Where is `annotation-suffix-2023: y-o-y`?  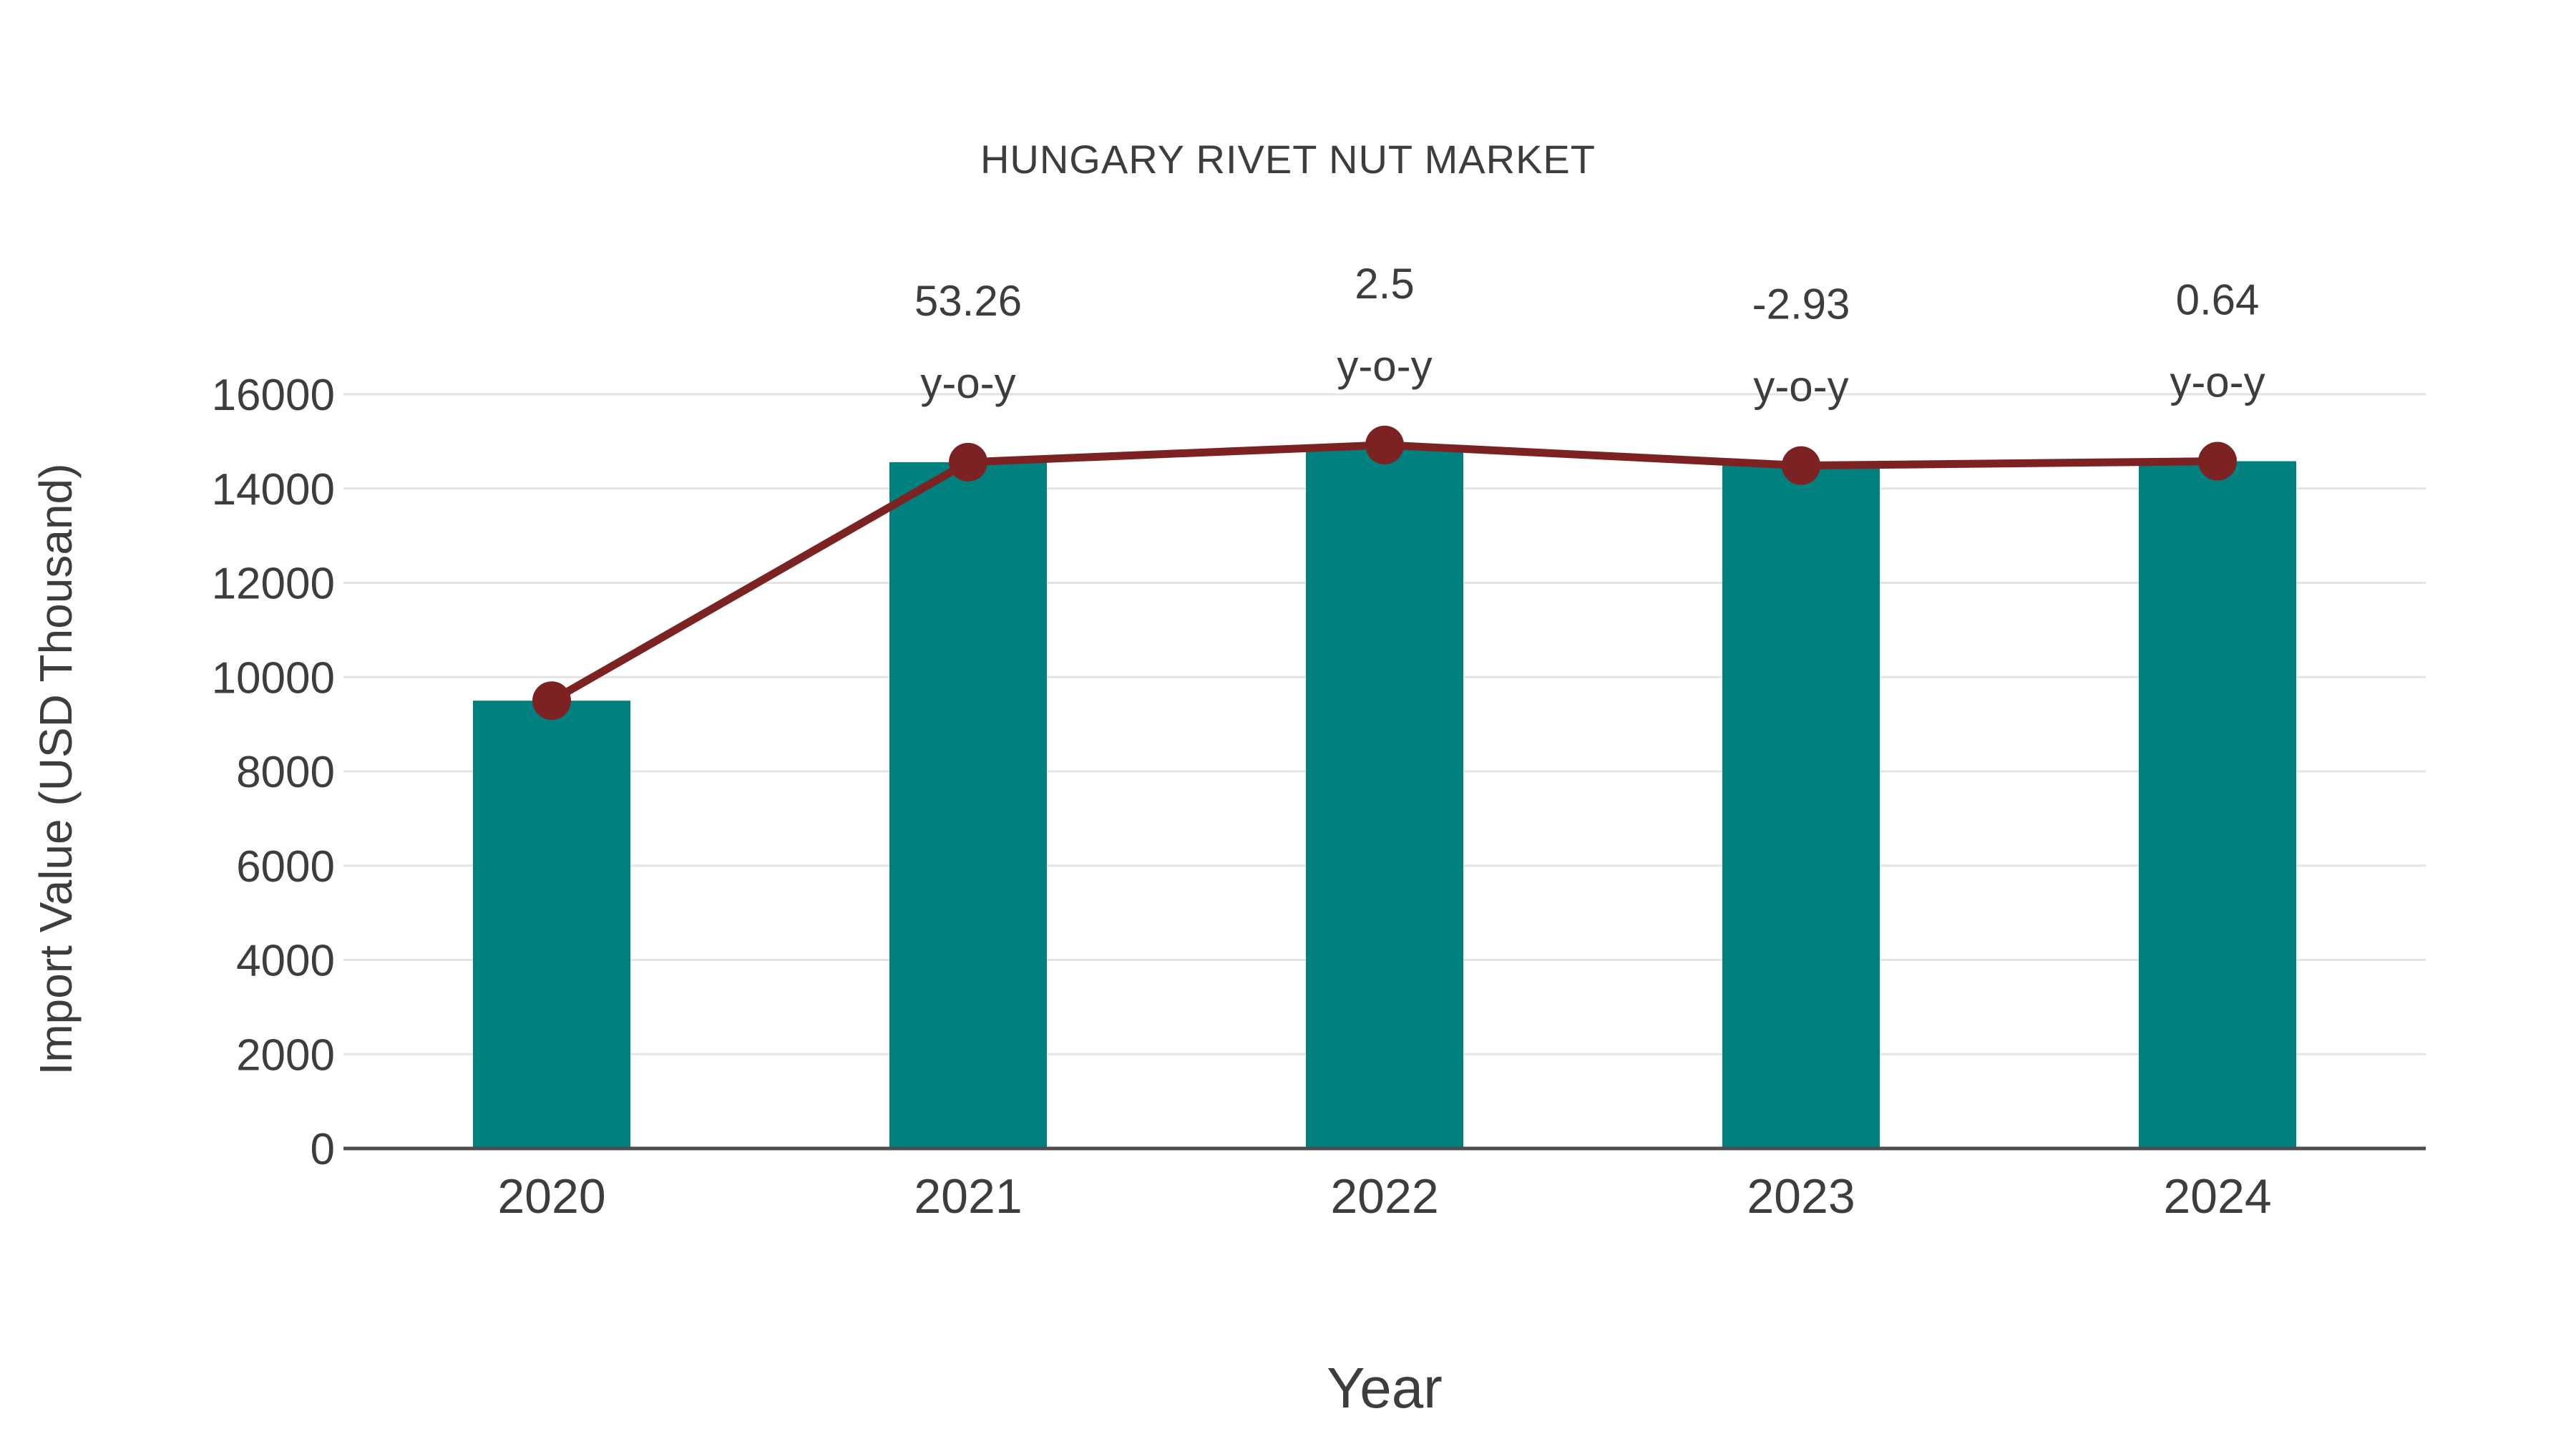 annotation-suffix-2023: y-o-y is located at coordinates (1800, 387).